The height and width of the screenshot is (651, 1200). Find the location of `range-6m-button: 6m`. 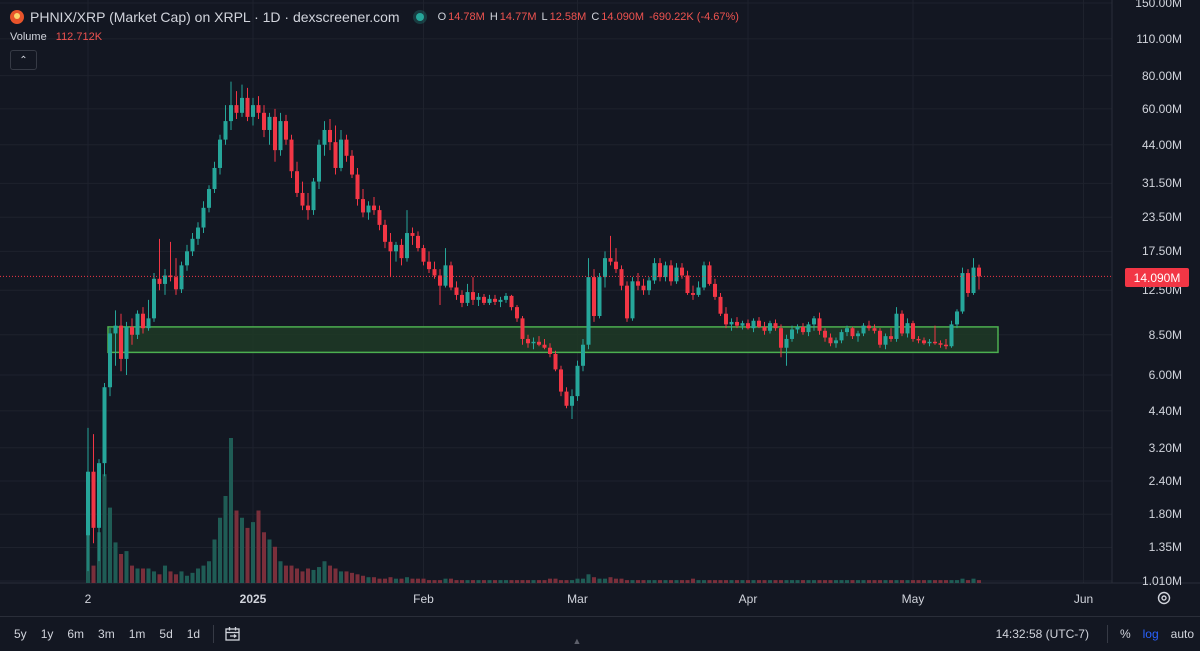

range-6m-button: 6m is located at coordinates (76, 634).